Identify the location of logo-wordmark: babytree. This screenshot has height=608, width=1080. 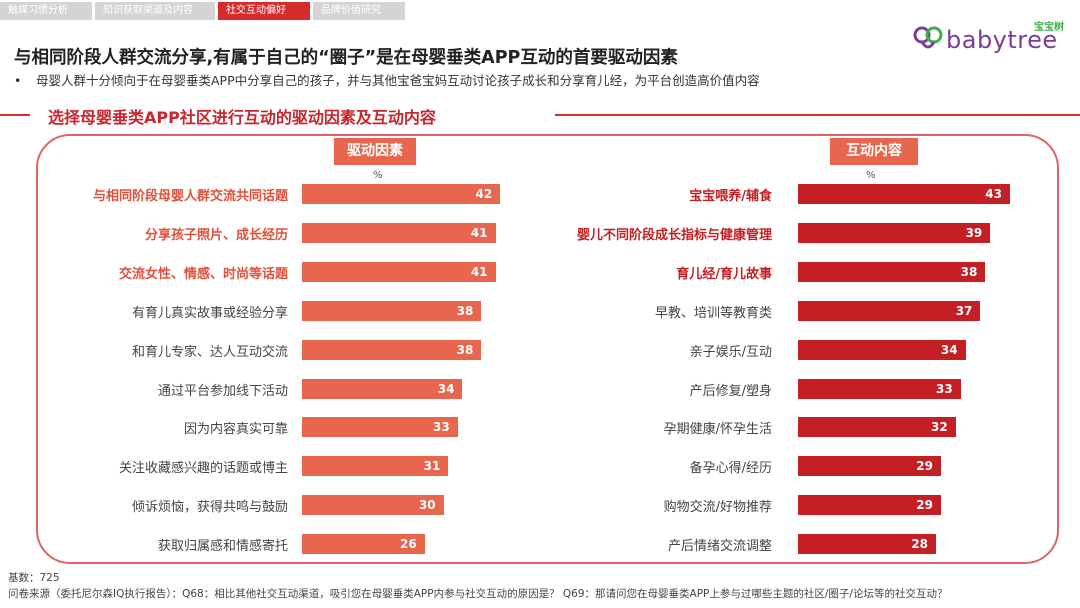
(1002, 40).